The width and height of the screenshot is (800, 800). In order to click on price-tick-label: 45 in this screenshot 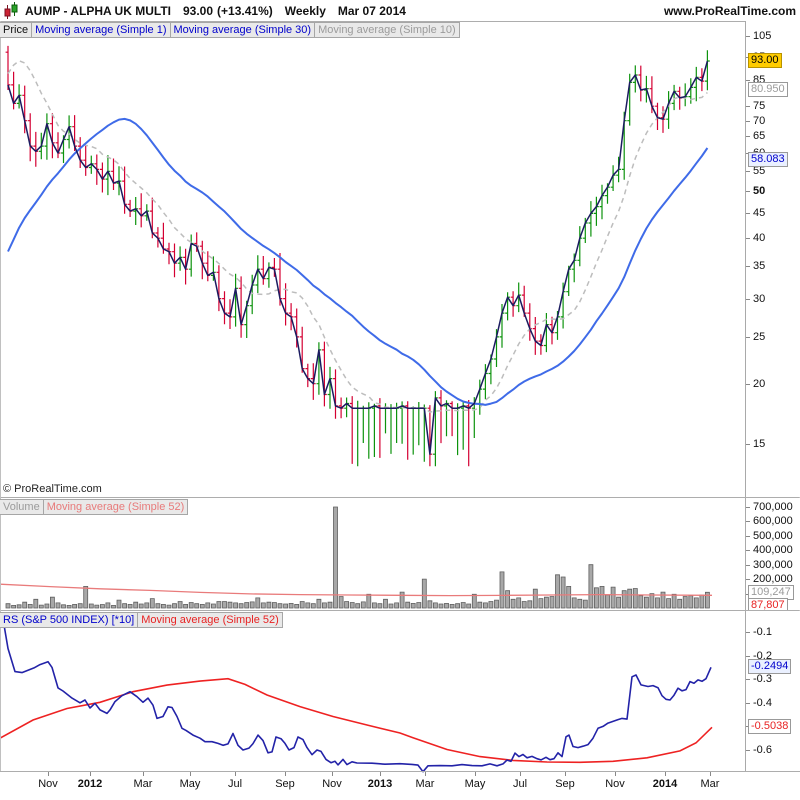, I will do `click(759, 213)`.